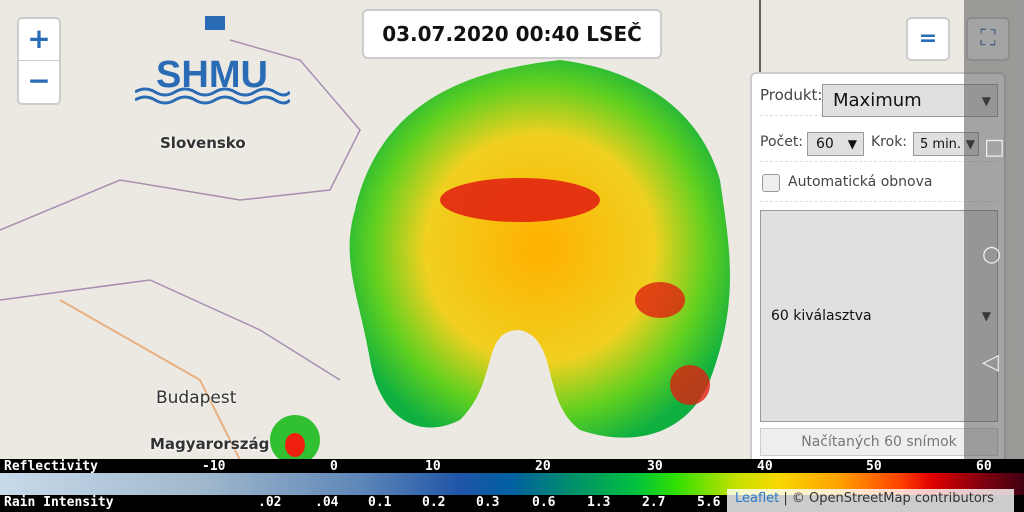  Describe the element at coordinates (203, 143) in the screenshot. I see `place-label-slovensko: Slovensko` at that location.